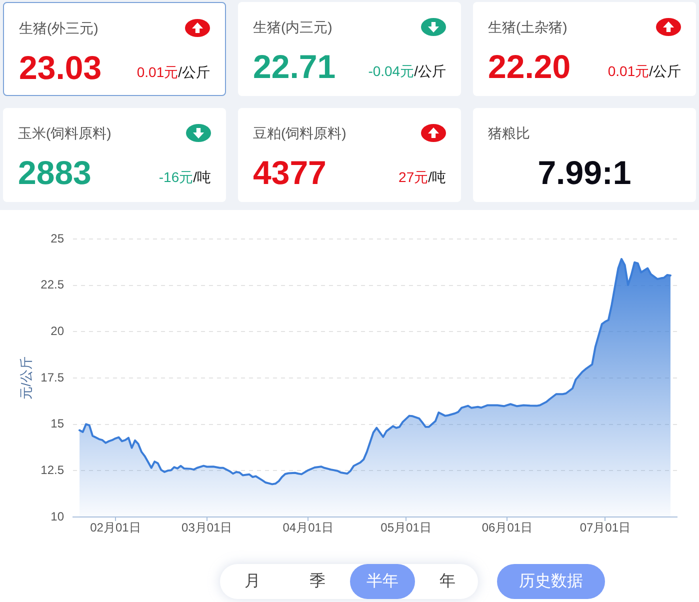  Describe the element at coordinates (292, 27) in the screenshot. I see `text: 生猪(内三元)` at that location.